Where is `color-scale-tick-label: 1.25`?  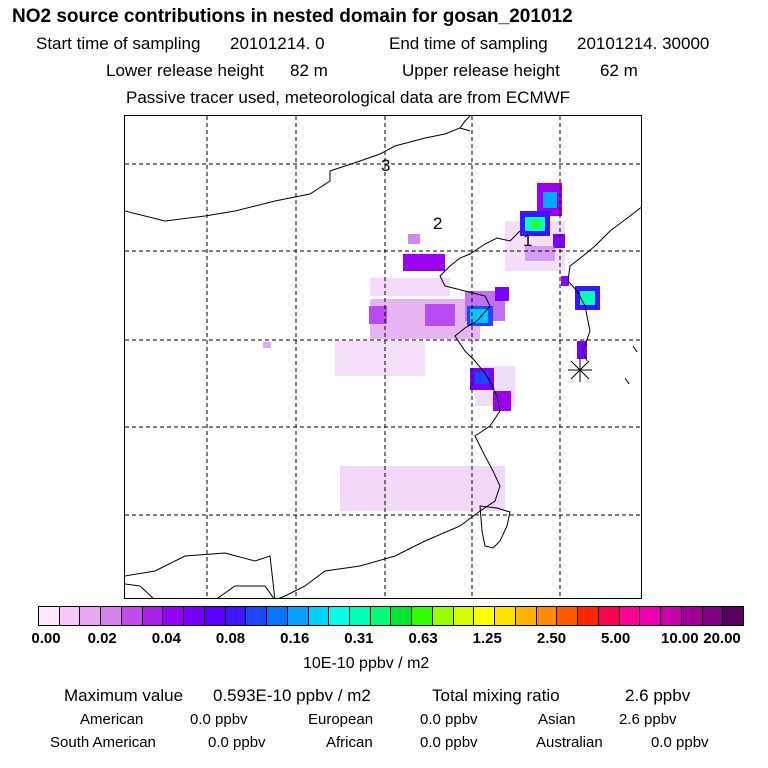
color-scale-tick-label: 1.25 is located at coordinates (487, 638).